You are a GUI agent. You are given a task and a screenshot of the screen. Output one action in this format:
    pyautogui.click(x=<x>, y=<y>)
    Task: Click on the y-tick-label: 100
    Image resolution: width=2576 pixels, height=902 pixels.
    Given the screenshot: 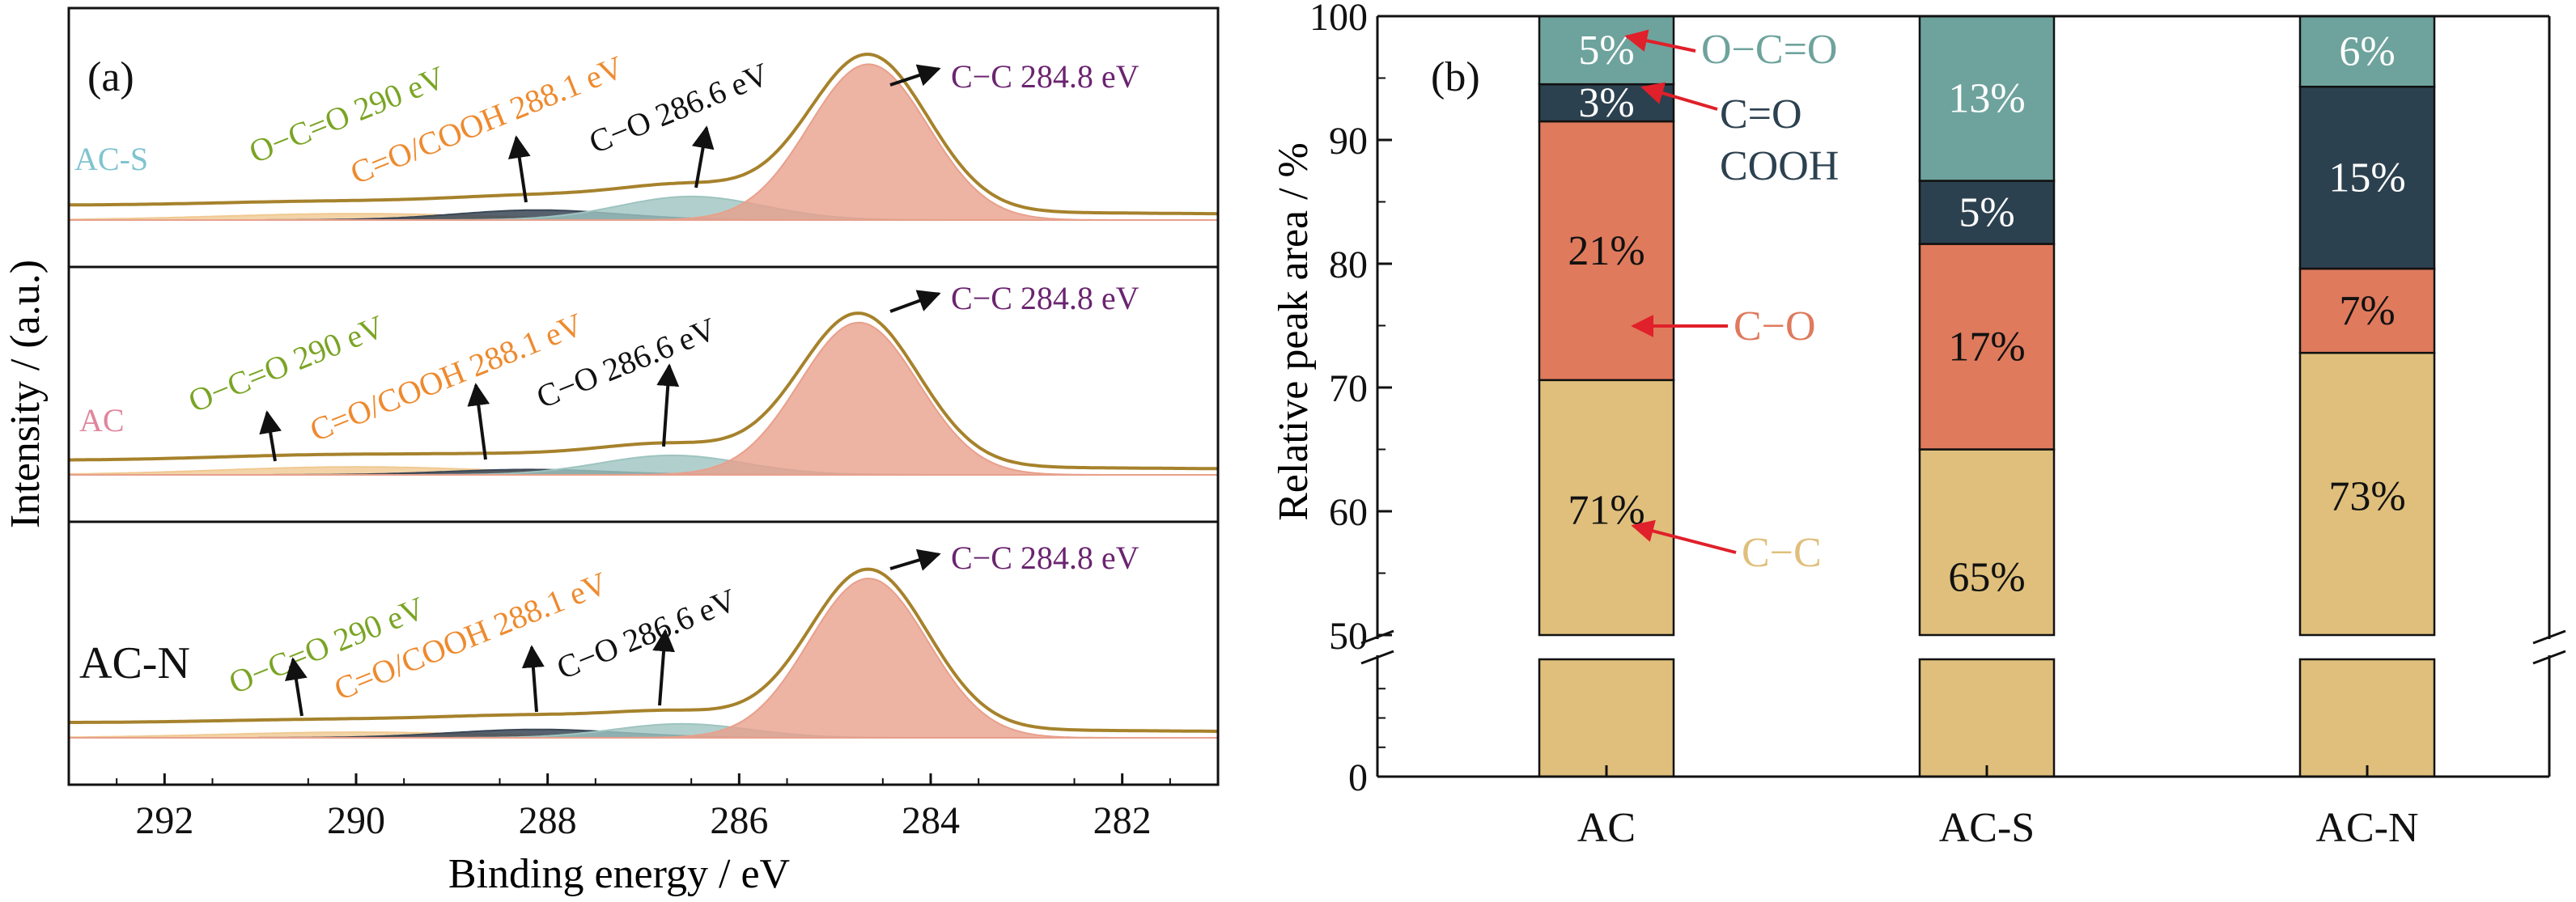 What is the action you would take?
    pyautogui.click(x=1338, y=19)
    